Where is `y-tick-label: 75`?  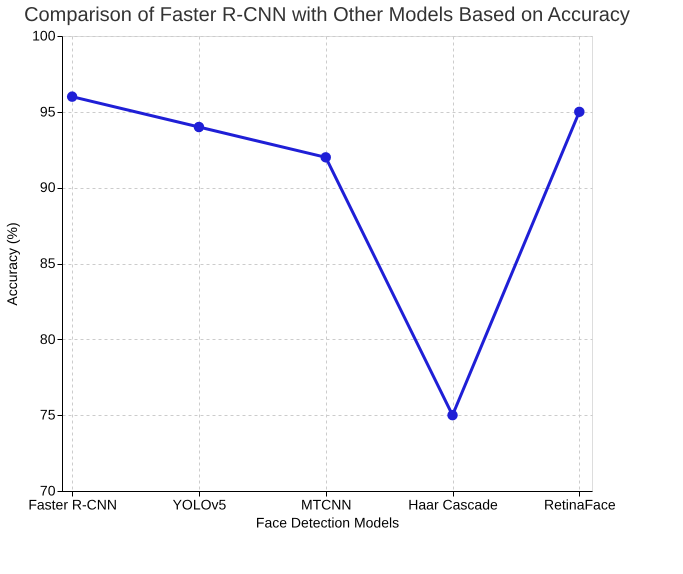
y-tick-label: 75 is located at coordinates (48, 414).